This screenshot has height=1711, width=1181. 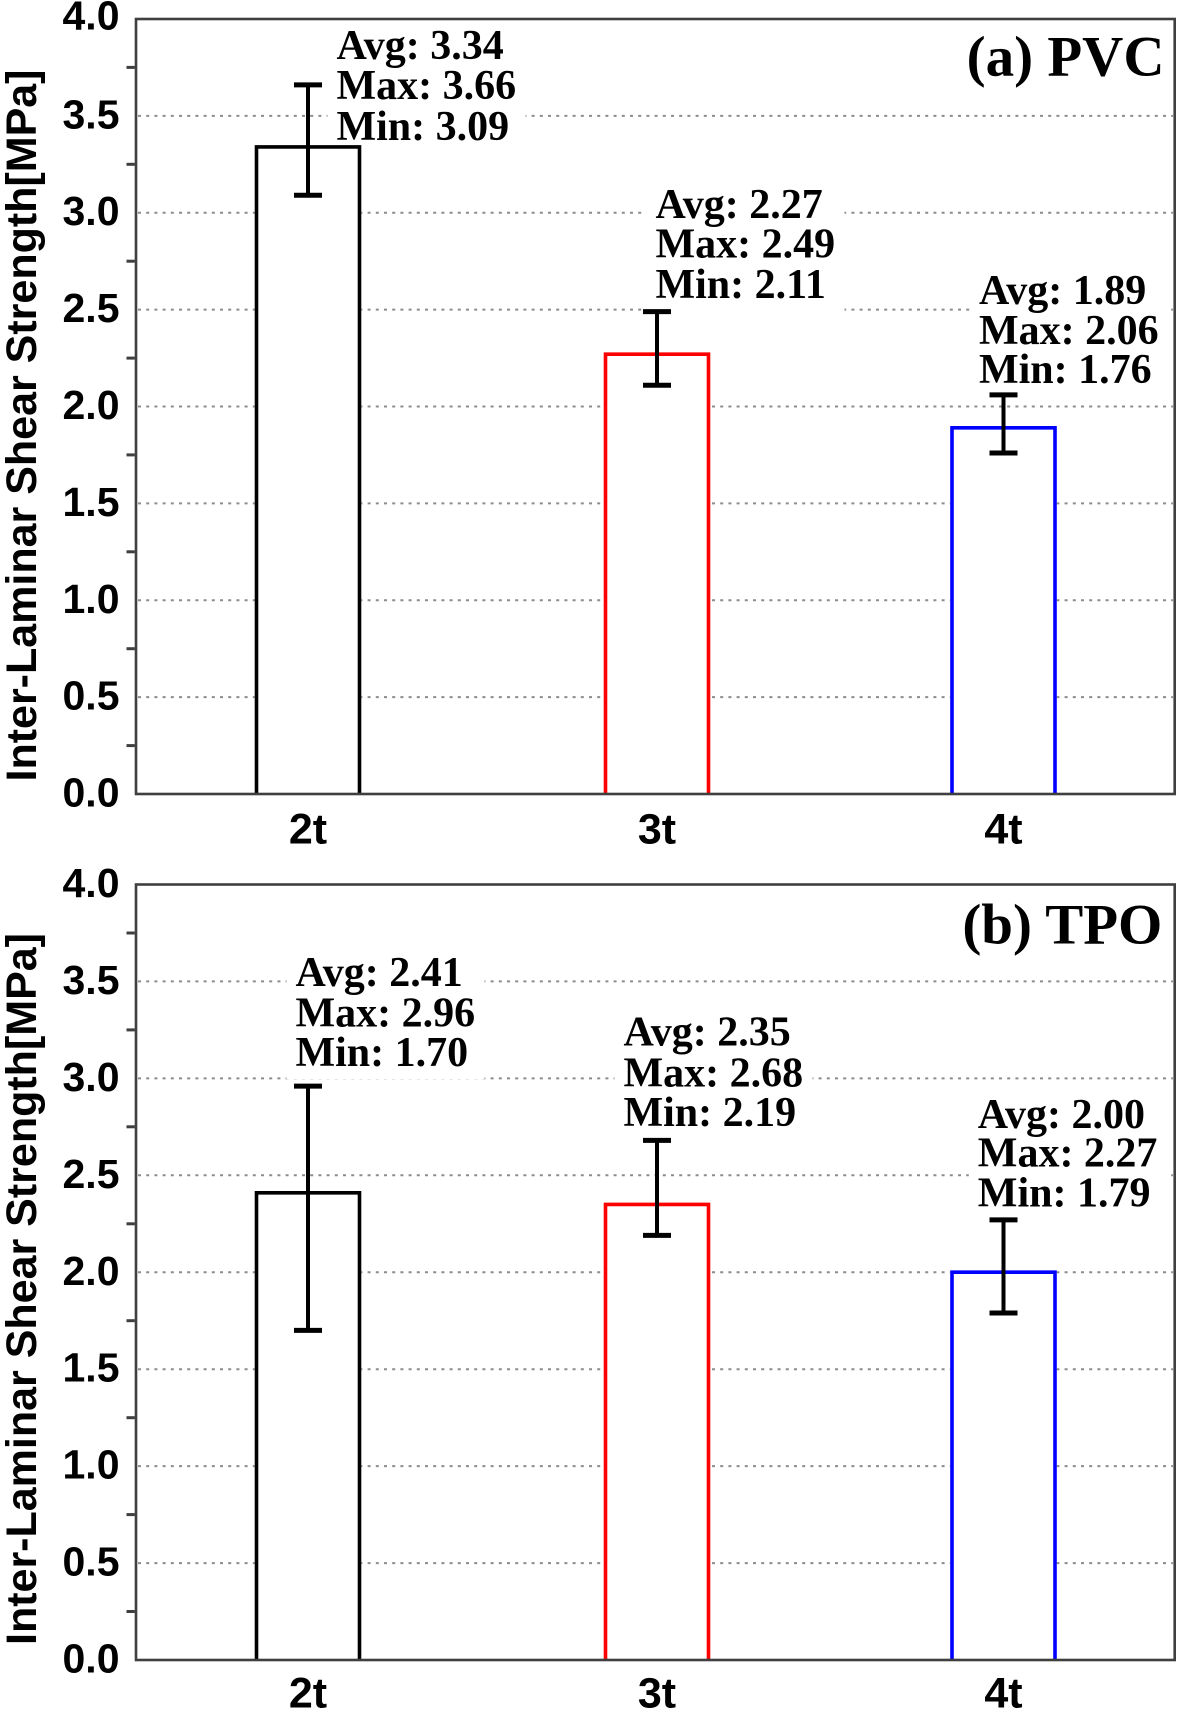 What do you see at coordinates (382, 1053) in the screenshot?
I see `svg-text: Min: 1.70` at bounding box center [382, 1053].